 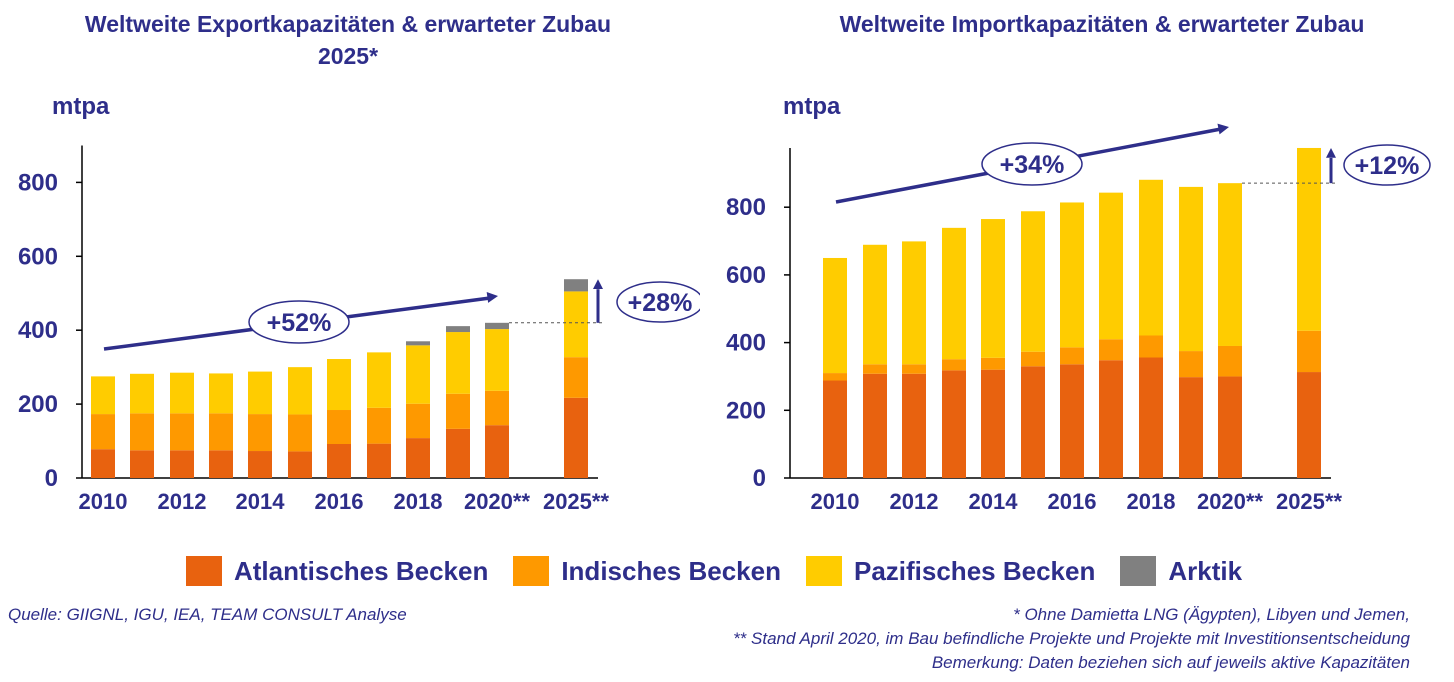 I want to click on export-y-tick-label: 600, so click(x=38, y=256).